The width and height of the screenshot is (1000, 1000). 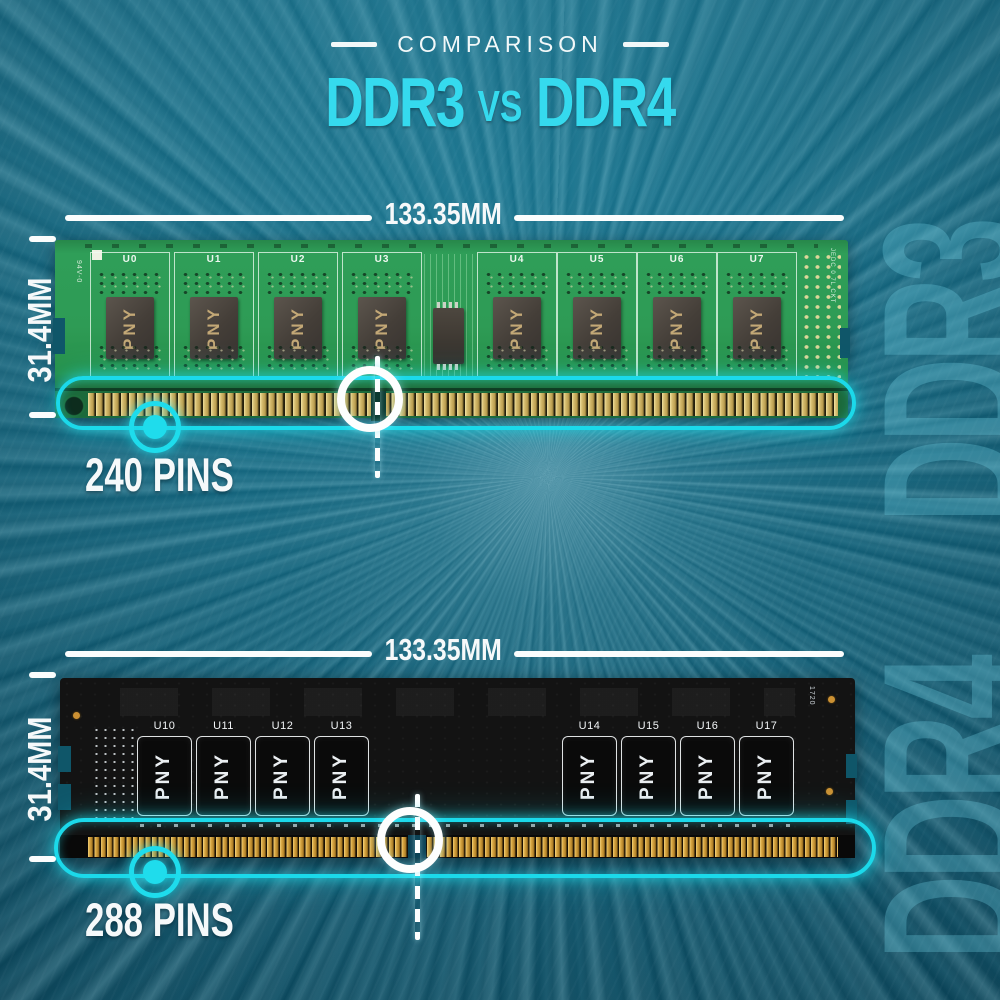 What do you see at coordinates (443, 213) in the screenshot?
I see `ddr3-width-label: 133.35MM` at bounding box center [443, 213].